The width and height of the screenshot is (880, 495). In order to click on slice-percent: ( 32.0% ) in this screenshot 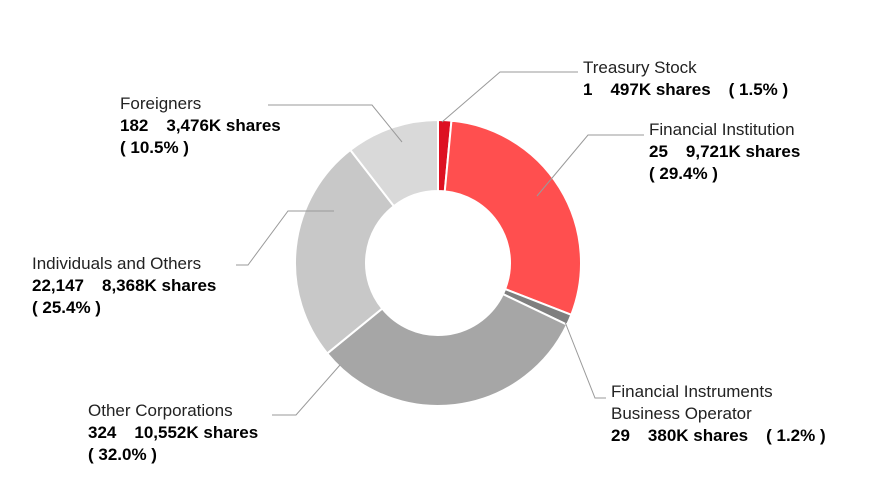, I will do `click(122, 454)`.